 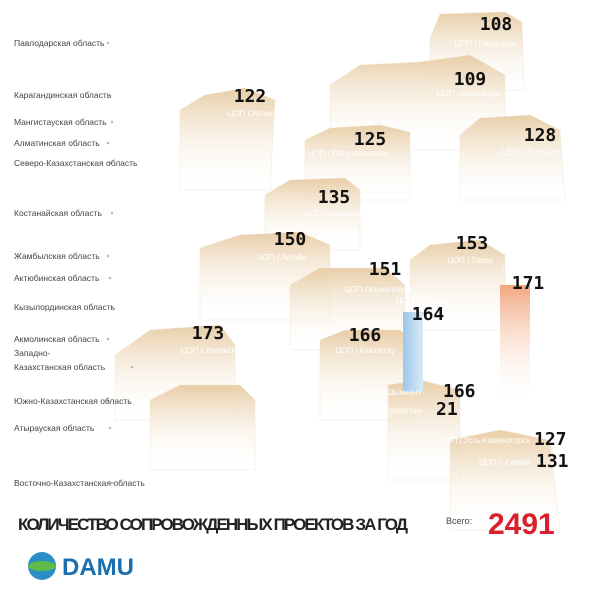 What do you see at coordinates (391, 392) in the screenshot?
I see `center-label: ЦОП г.Шымкент` at bounding box center [391, 392].